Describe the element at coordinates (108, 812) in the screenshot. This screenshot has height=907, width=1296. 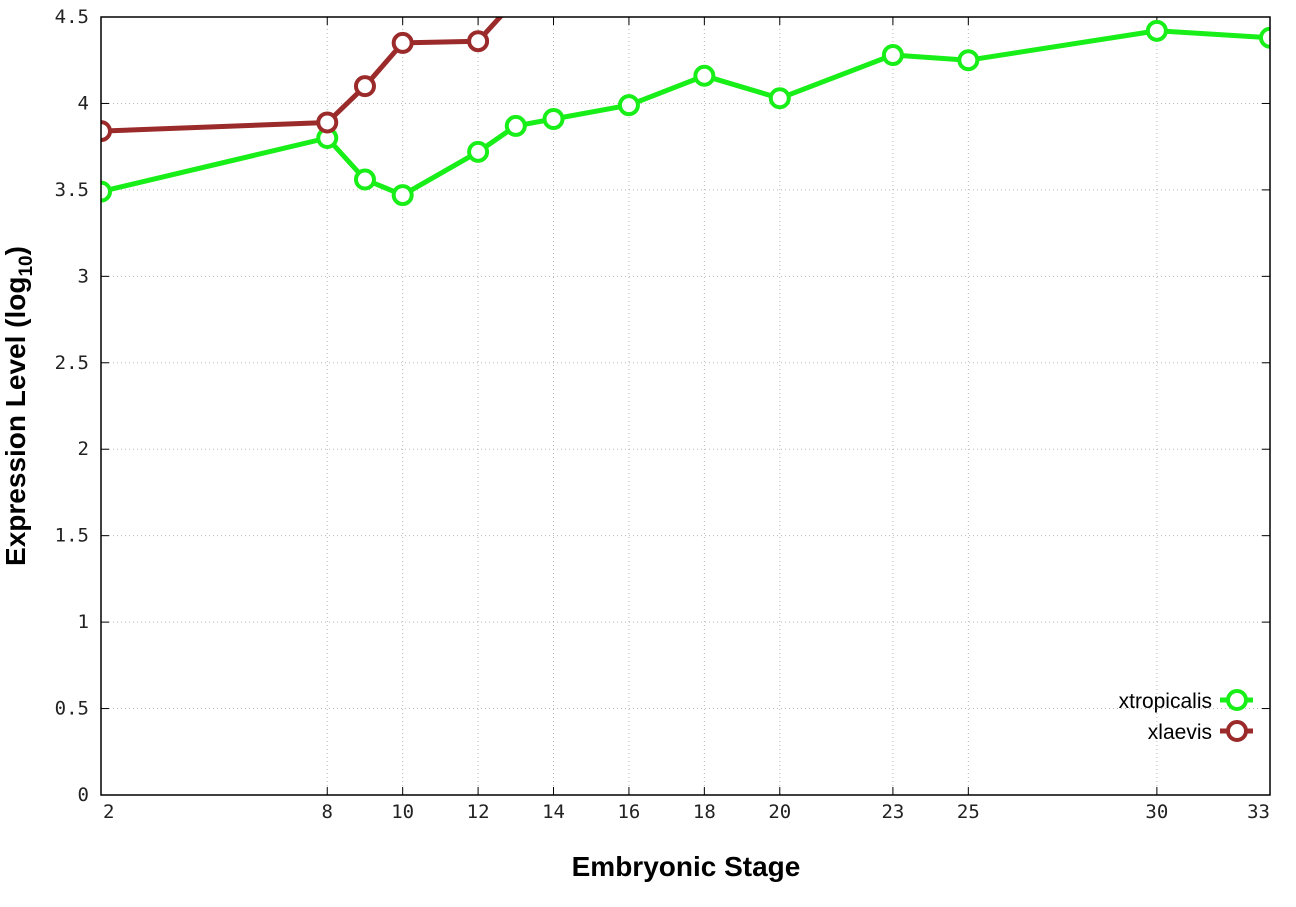
I see `x-tick-label: 2` at that location.